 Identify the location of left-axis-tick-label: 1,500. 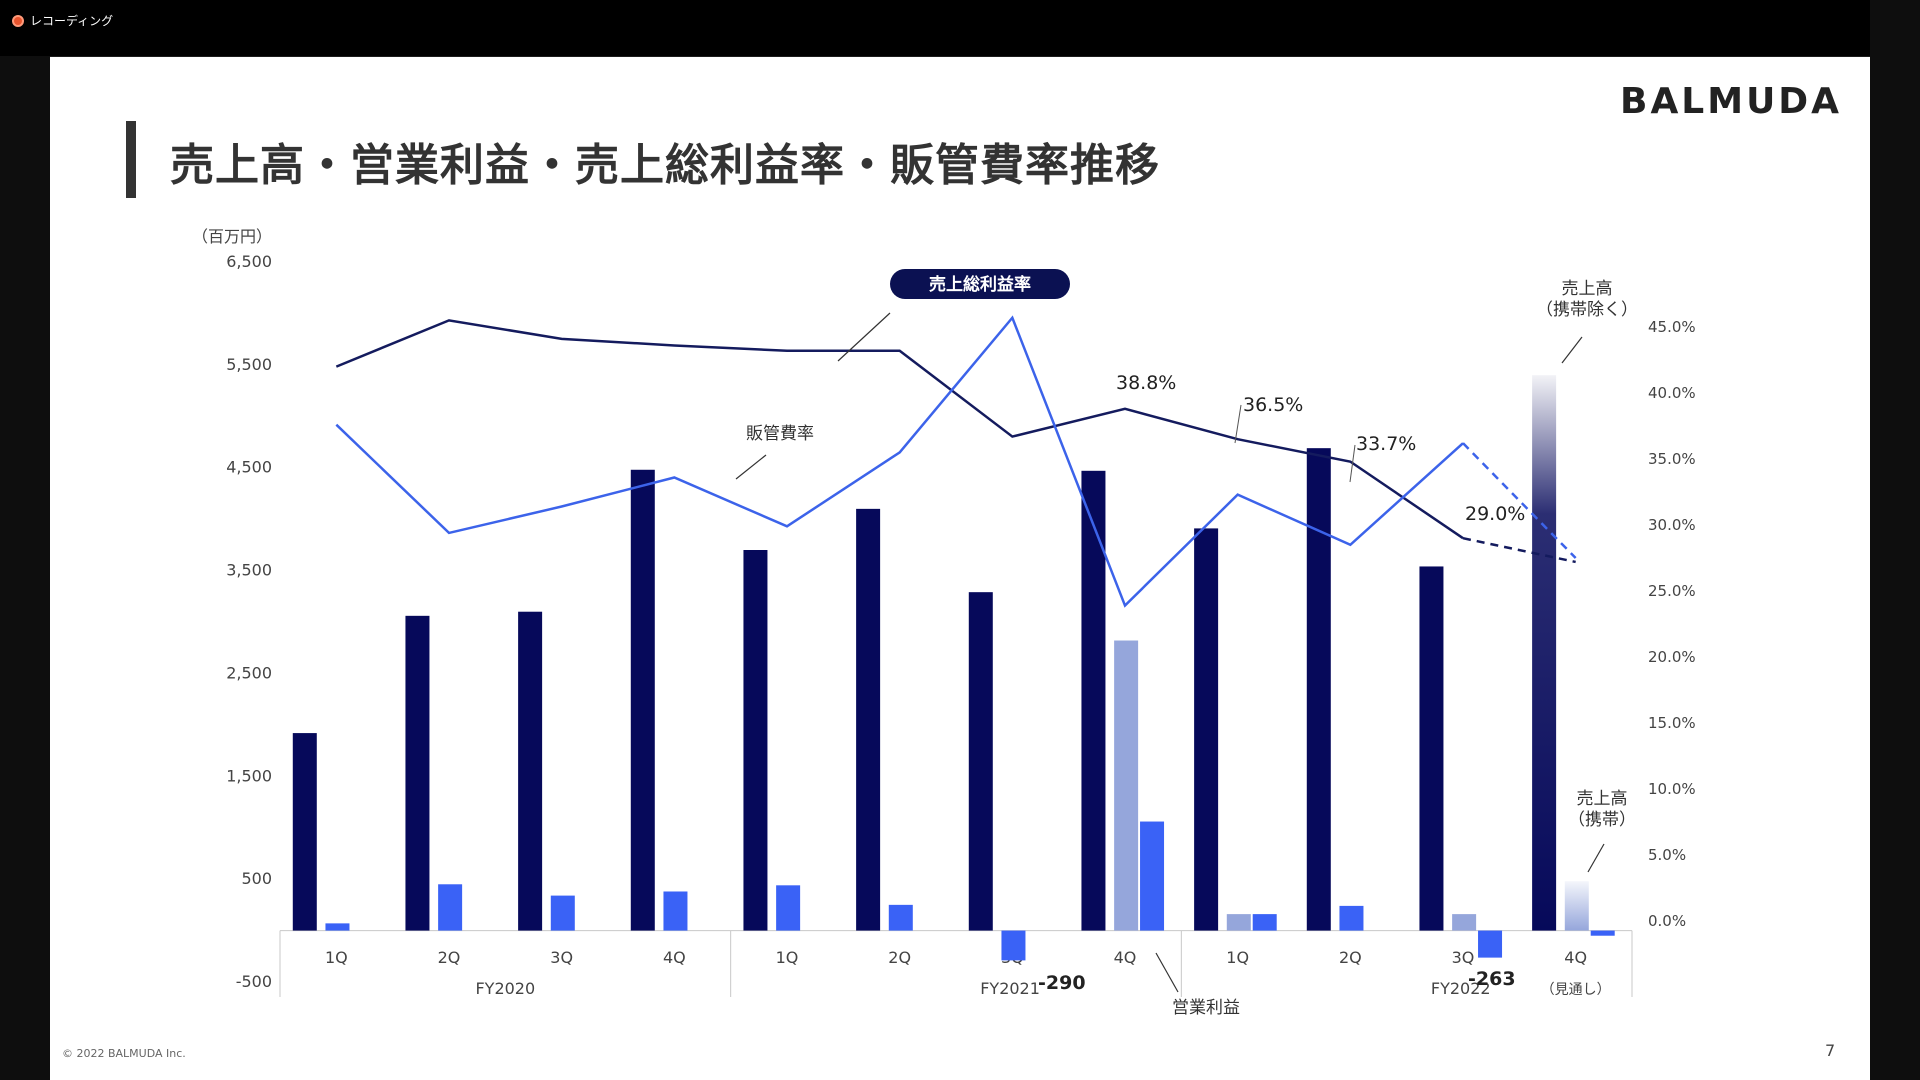
(249, 775).